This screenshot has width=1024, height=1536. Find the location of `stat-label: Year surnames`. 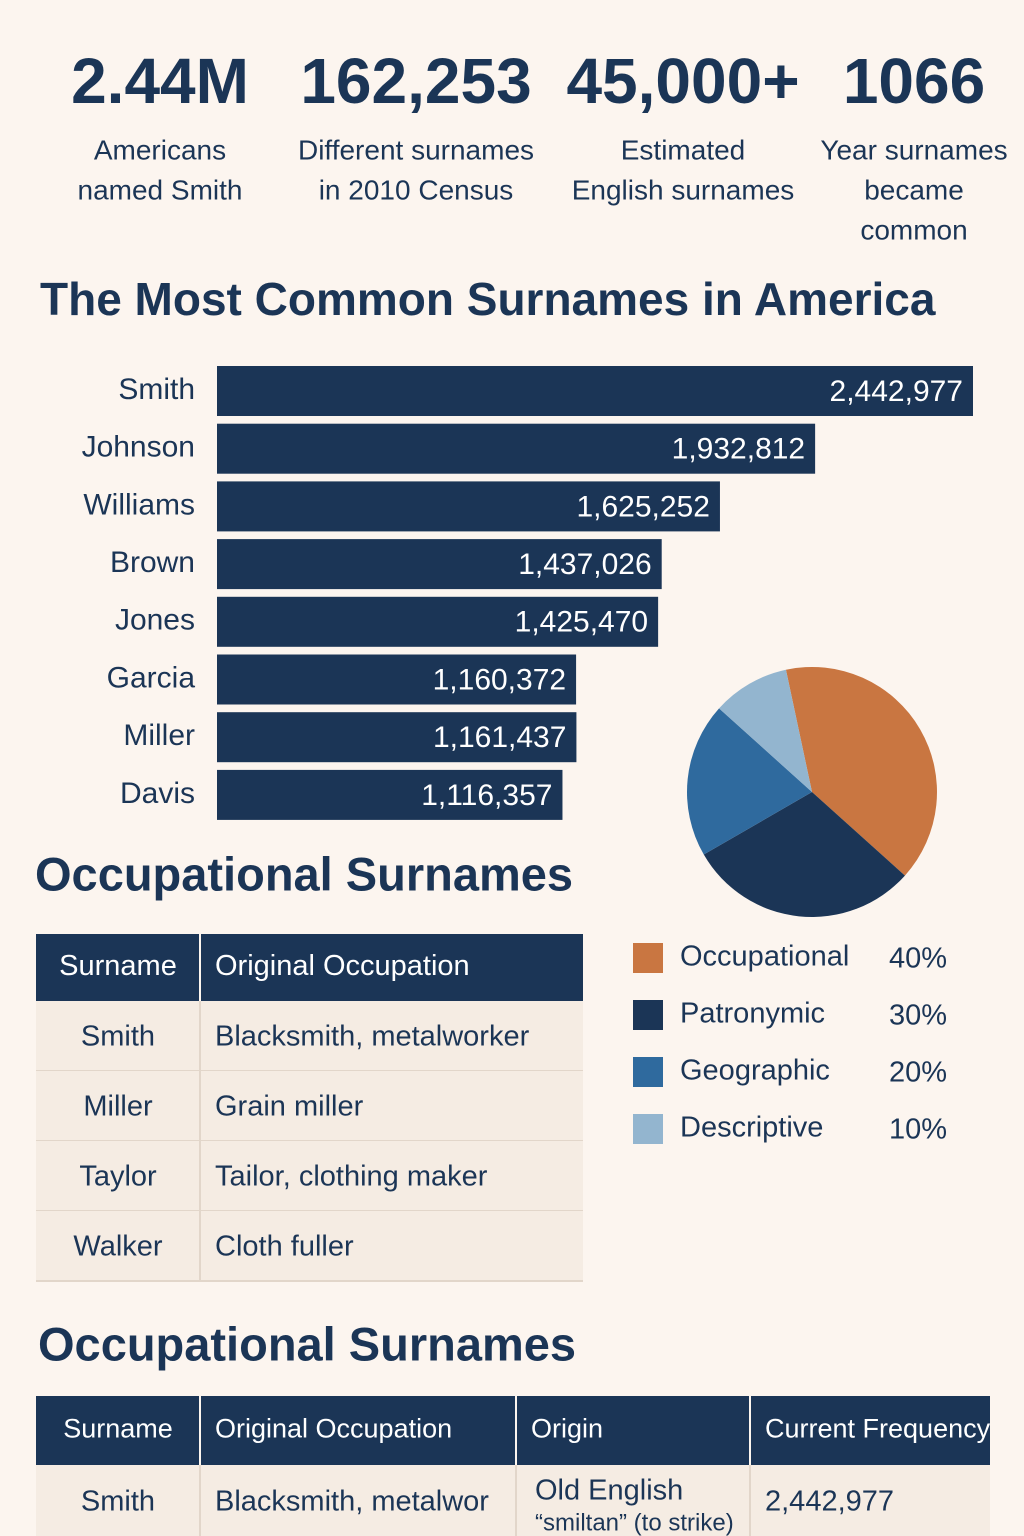

stat-label: Year surnames is located at coordinates (913, 149).